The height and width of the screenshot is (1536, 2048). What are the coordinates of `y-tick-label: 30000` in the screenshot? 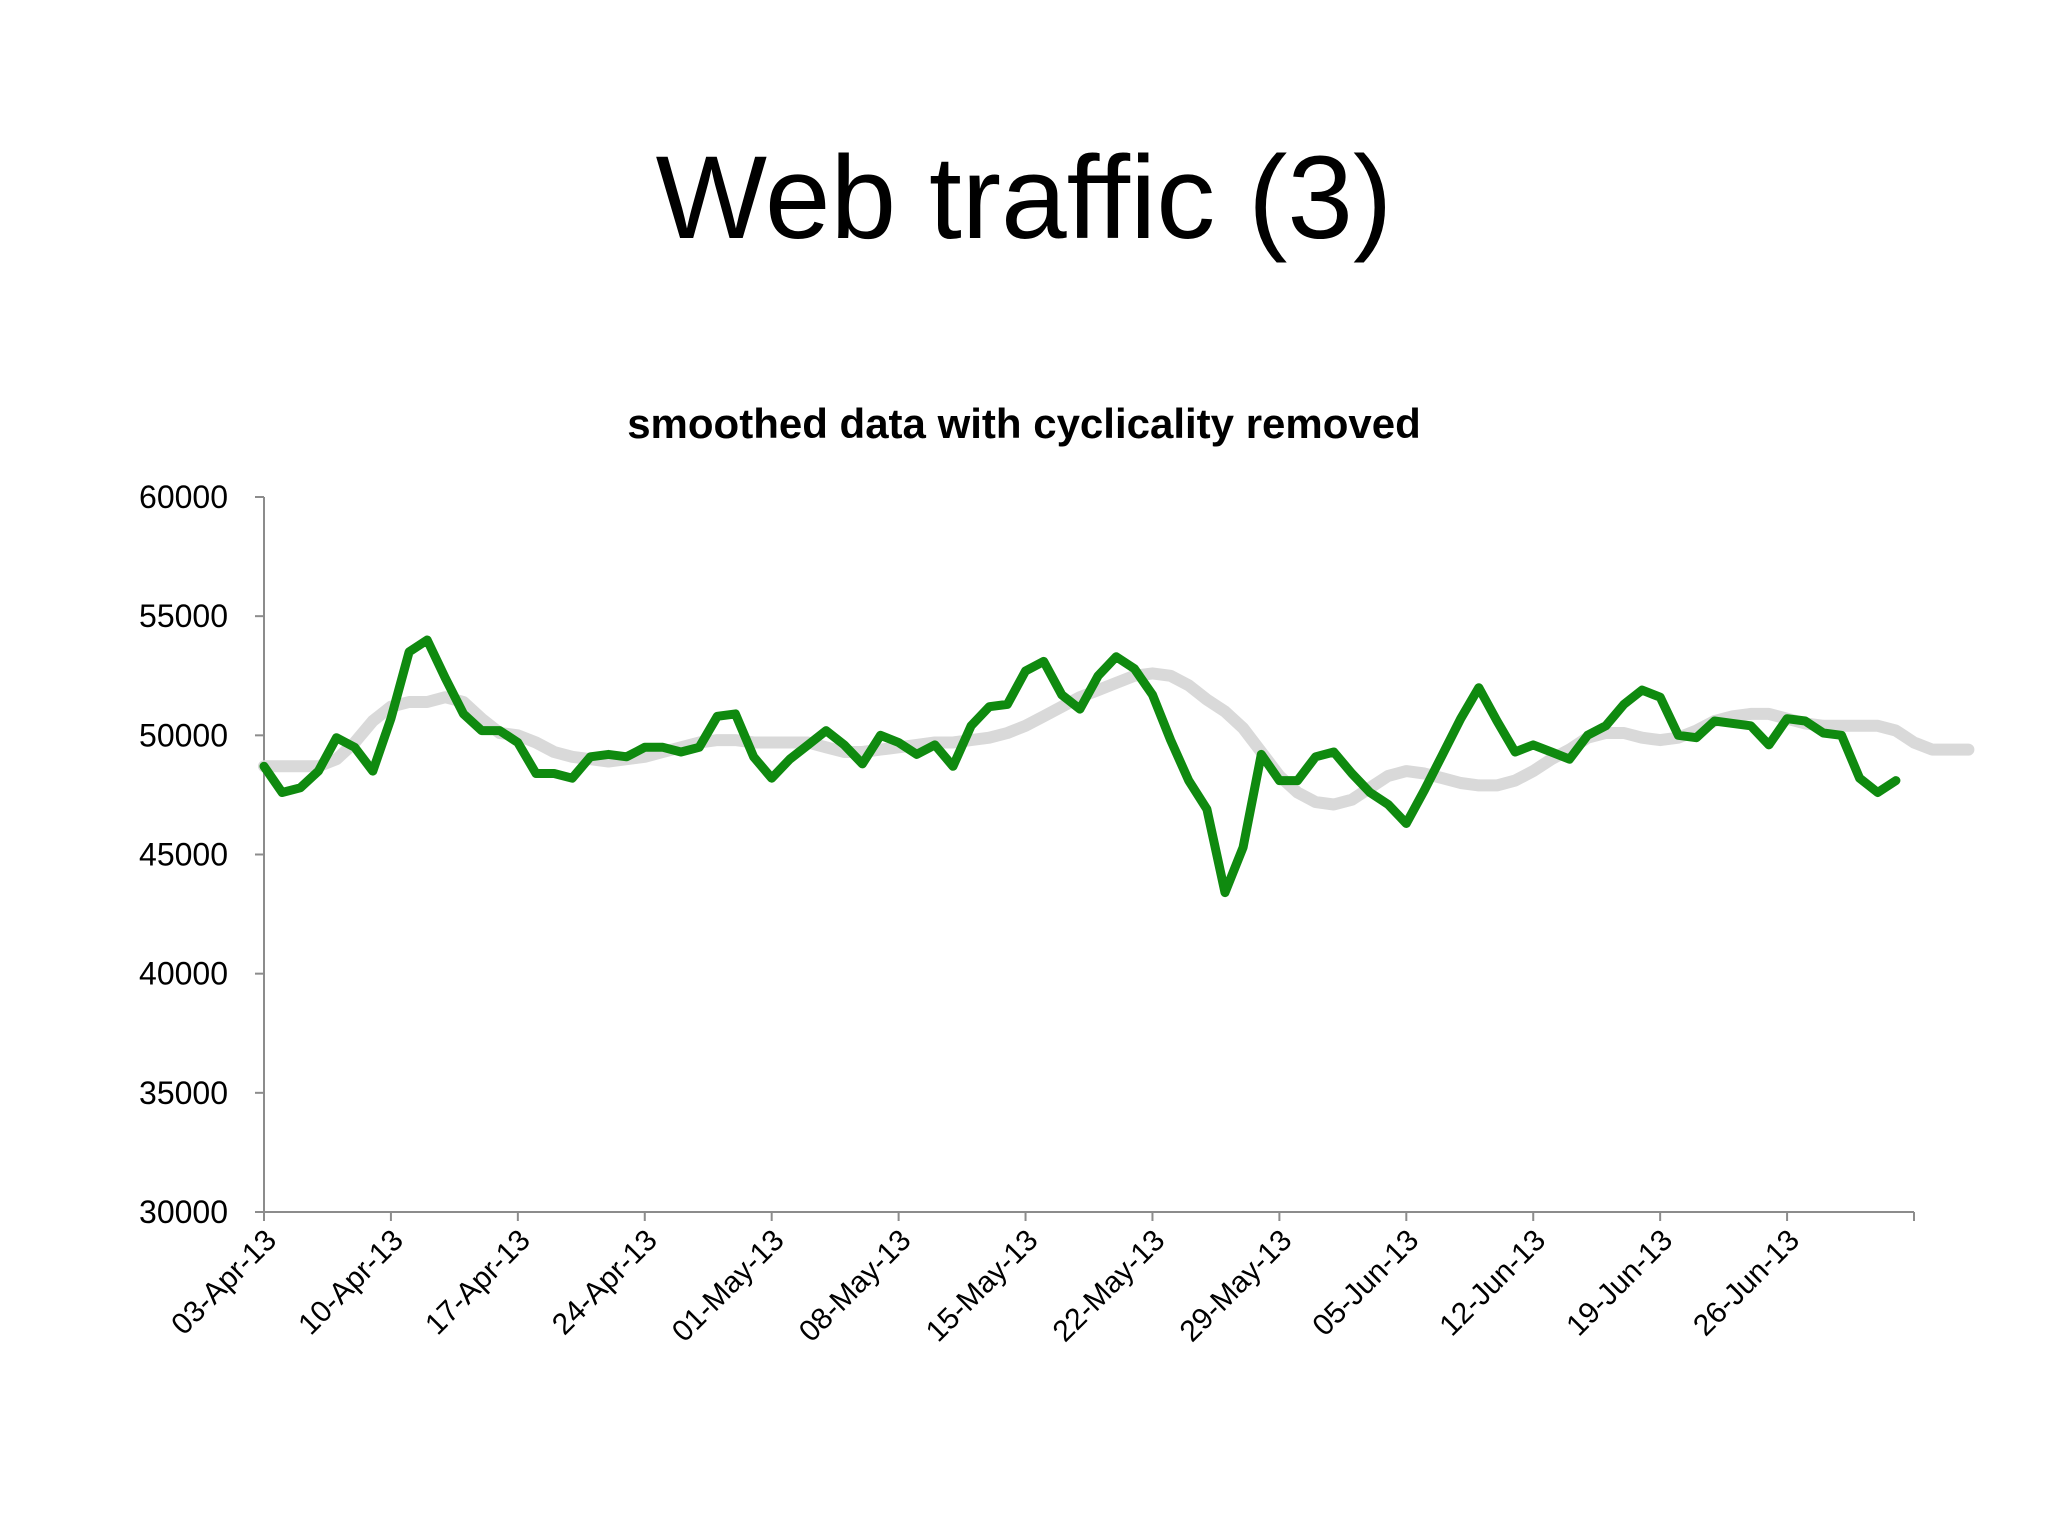 It's located at (183, 1212).